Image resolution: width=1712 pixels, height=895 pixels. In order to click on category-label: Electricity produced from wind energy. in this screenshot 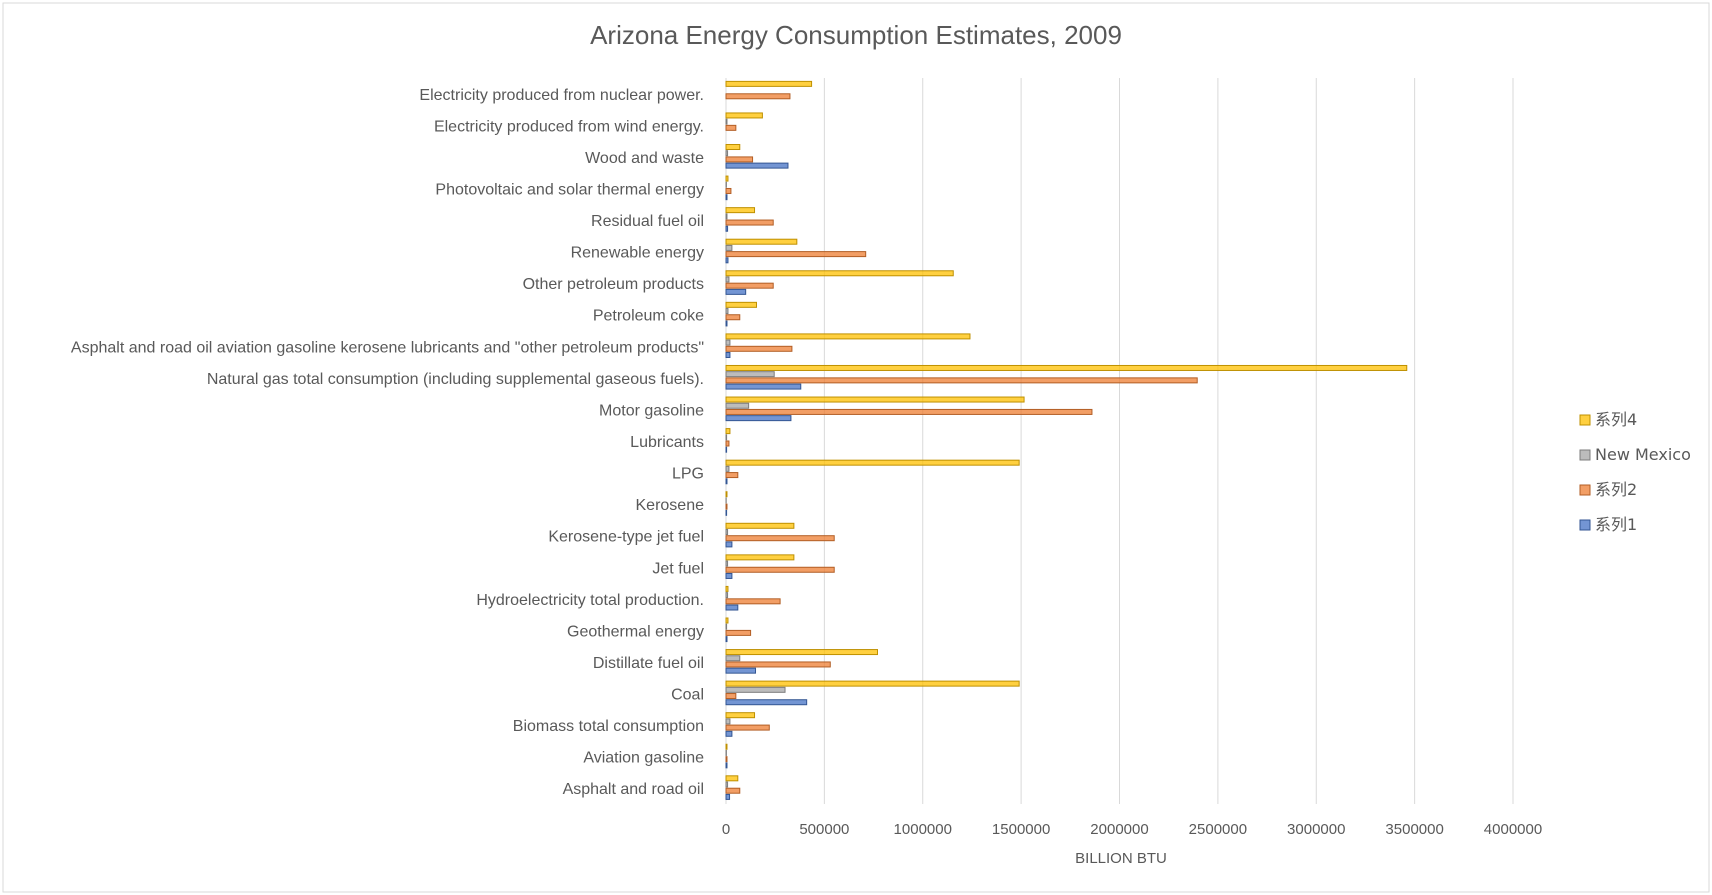, I will do `click(569, 126)`.